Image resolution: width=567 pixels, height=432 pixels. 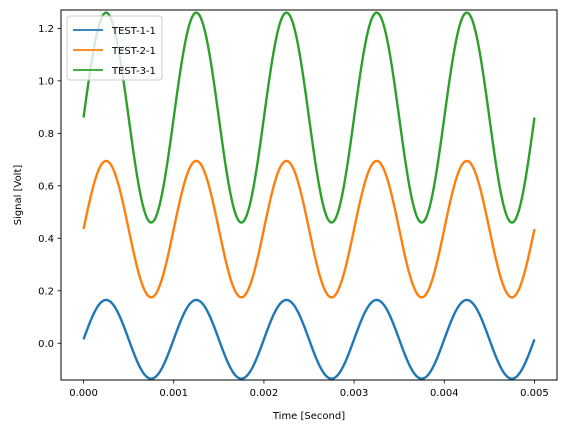 What do you see at coordinates (83, 393) in the screenshot?
I see `x-tick-label: 0.000` at bounding box center [83, 393].